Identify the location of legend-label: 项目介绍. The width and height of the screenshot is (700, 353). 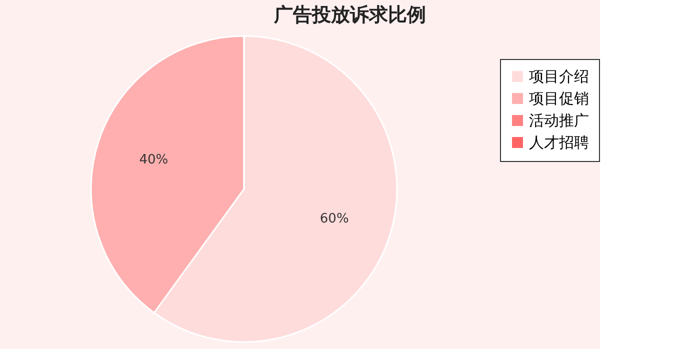
(559, 77).